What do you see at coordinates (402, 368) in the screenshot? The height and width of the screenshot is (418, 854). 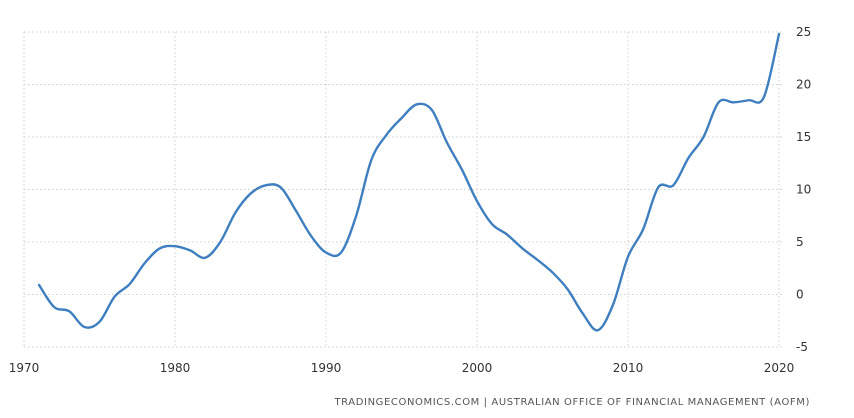 I see `x-axis-tick-labels: 1970 1980 1990 2000 2010 2020` at bounding box center [402, 368].